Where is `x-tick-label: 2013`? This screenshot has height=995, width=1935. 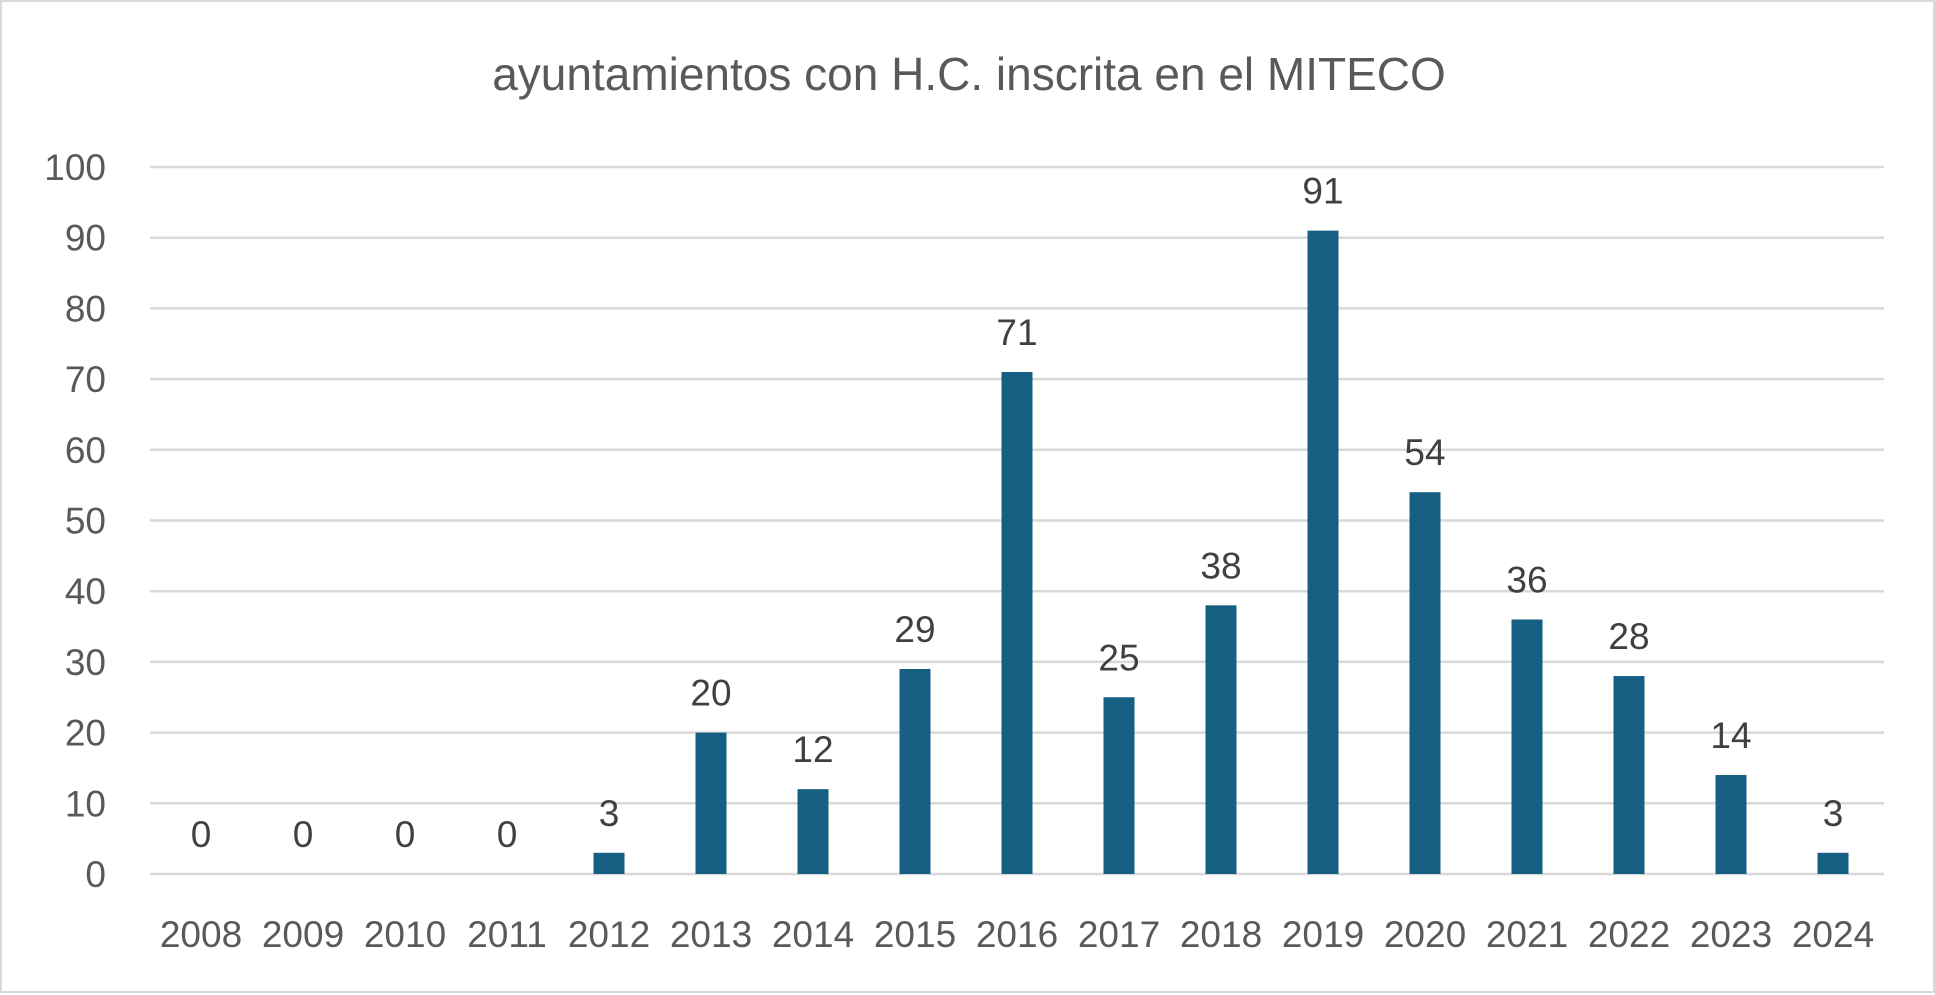 x-tick-label: 2013 is located at coordinates (711, 934).